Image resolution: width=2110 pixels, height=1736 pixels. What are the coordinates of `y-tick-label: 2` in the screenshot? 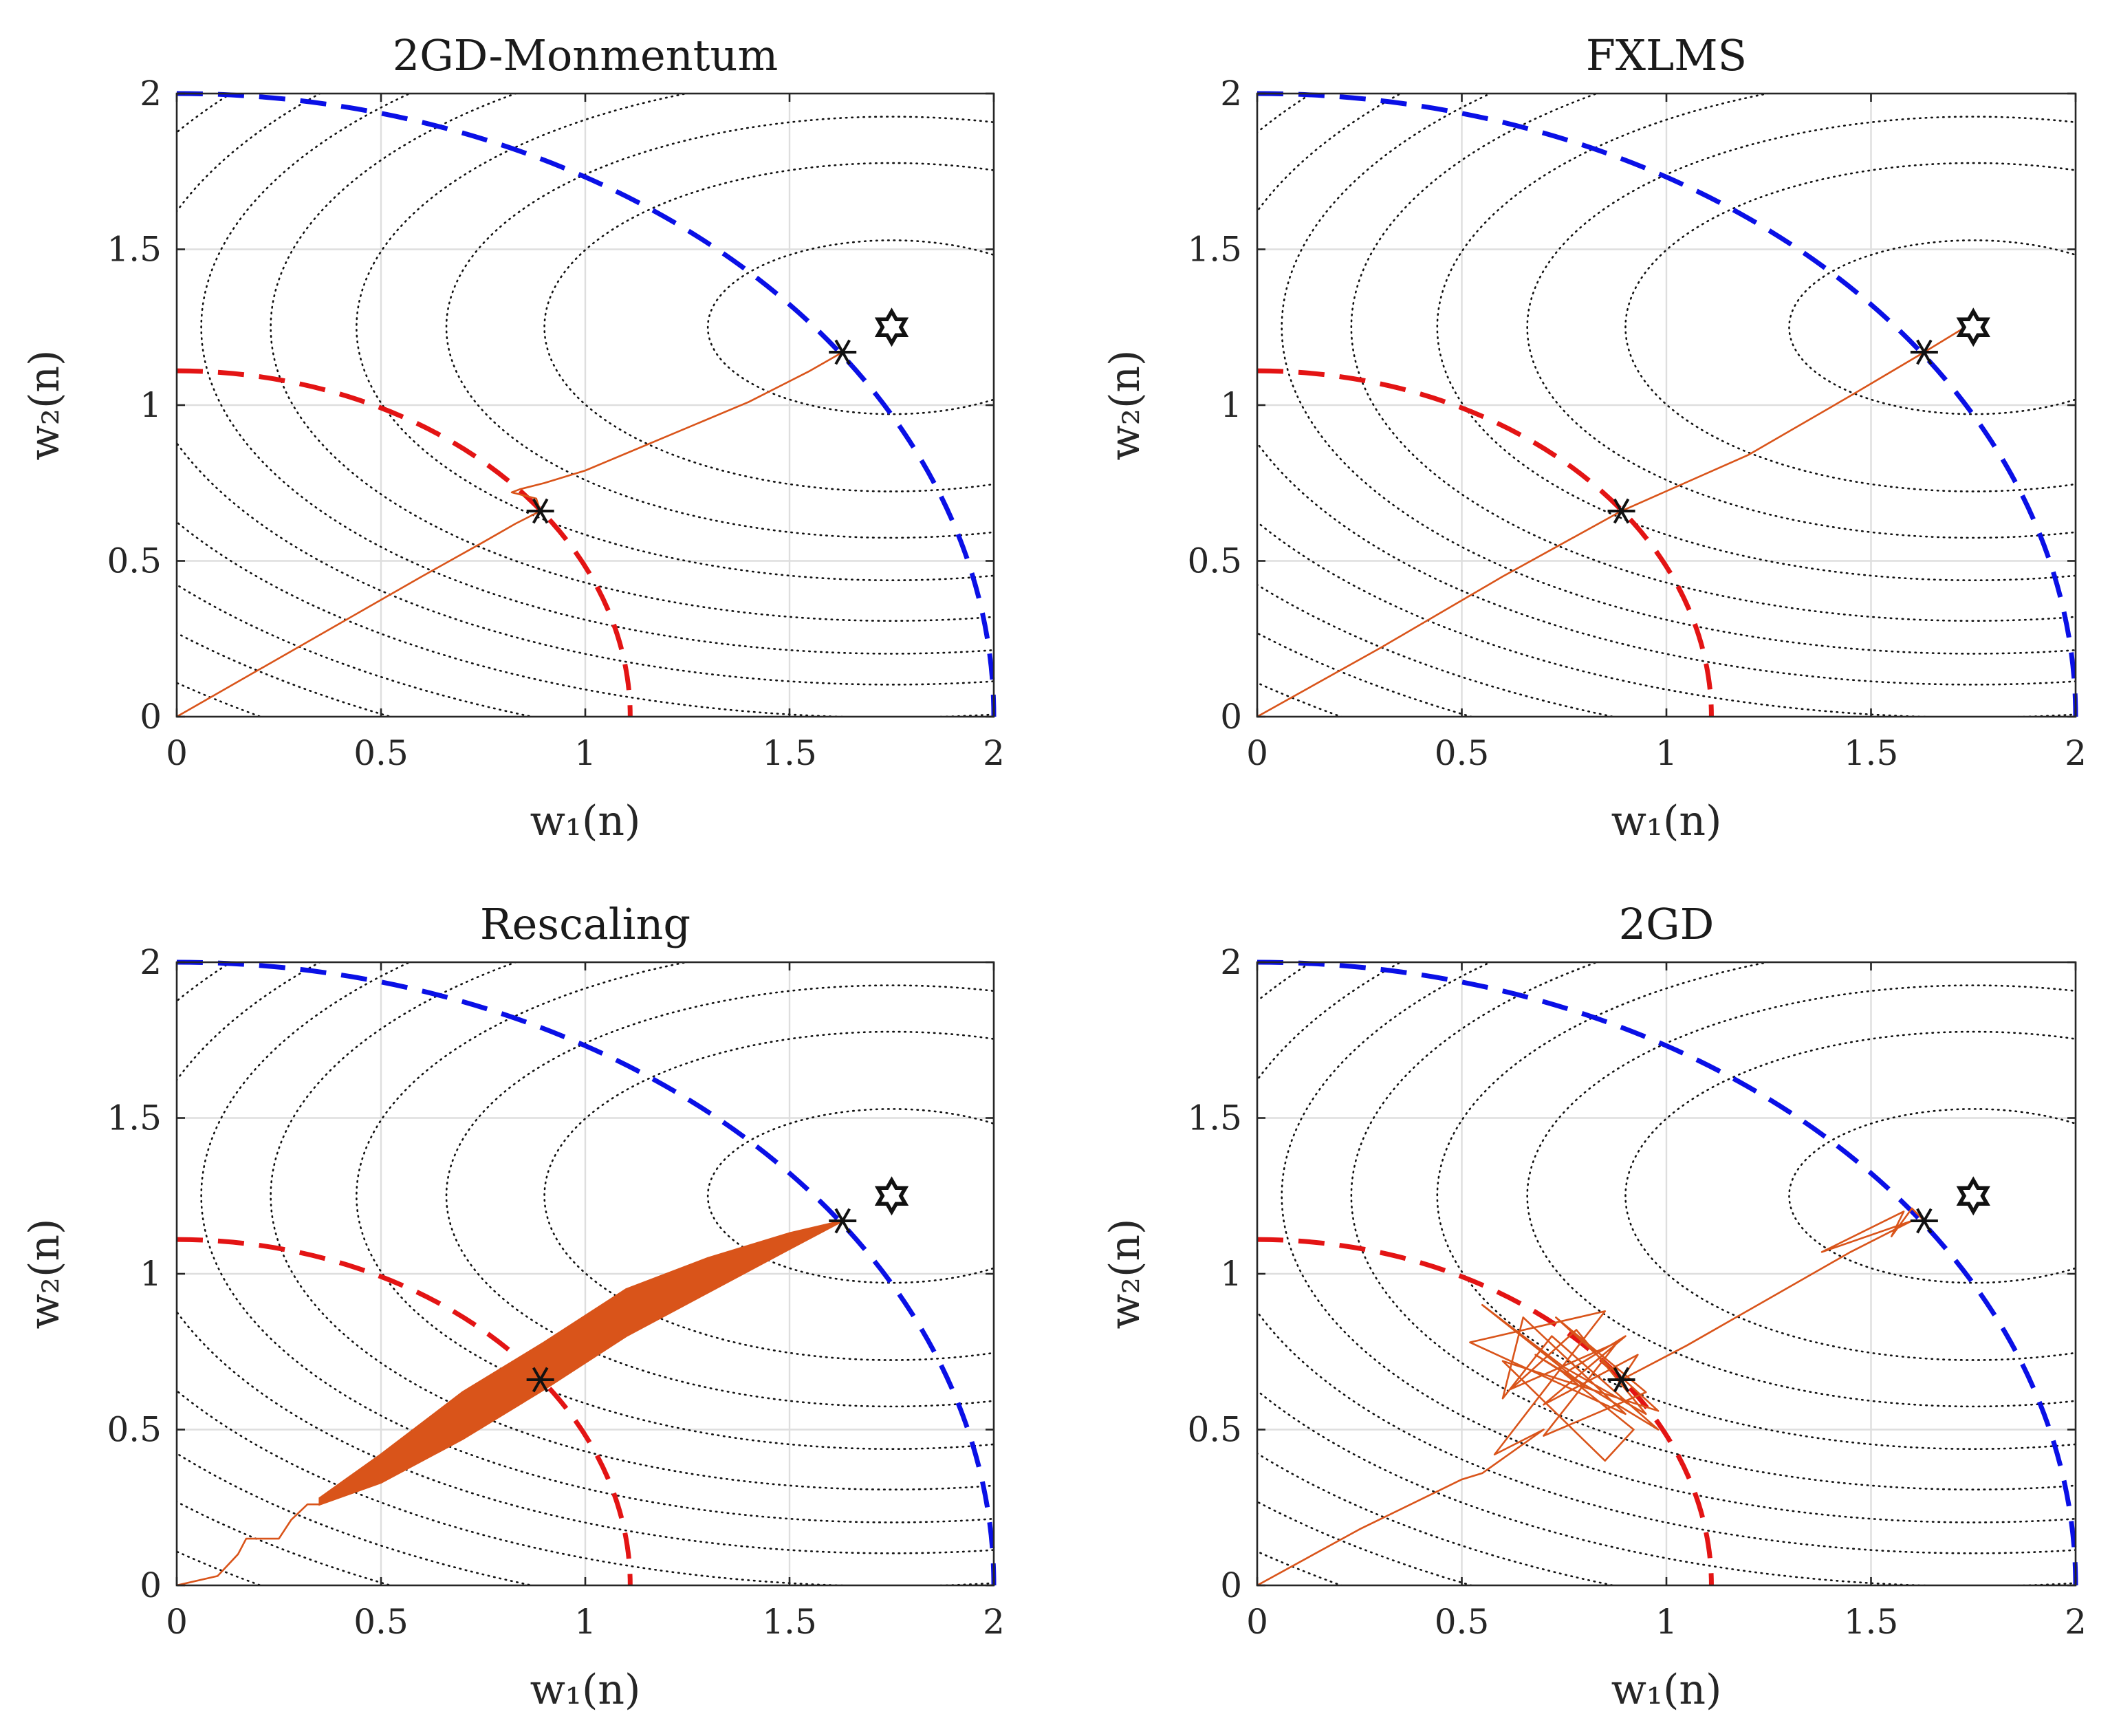 It's located at (151, 93).